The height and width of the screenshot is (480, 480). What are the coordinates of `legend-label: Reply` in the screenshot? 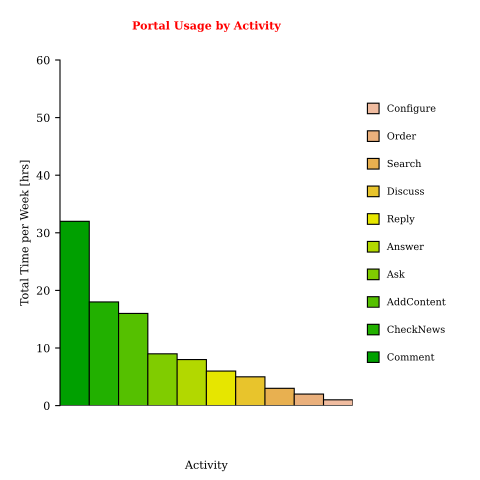 It's located at (401, 219).